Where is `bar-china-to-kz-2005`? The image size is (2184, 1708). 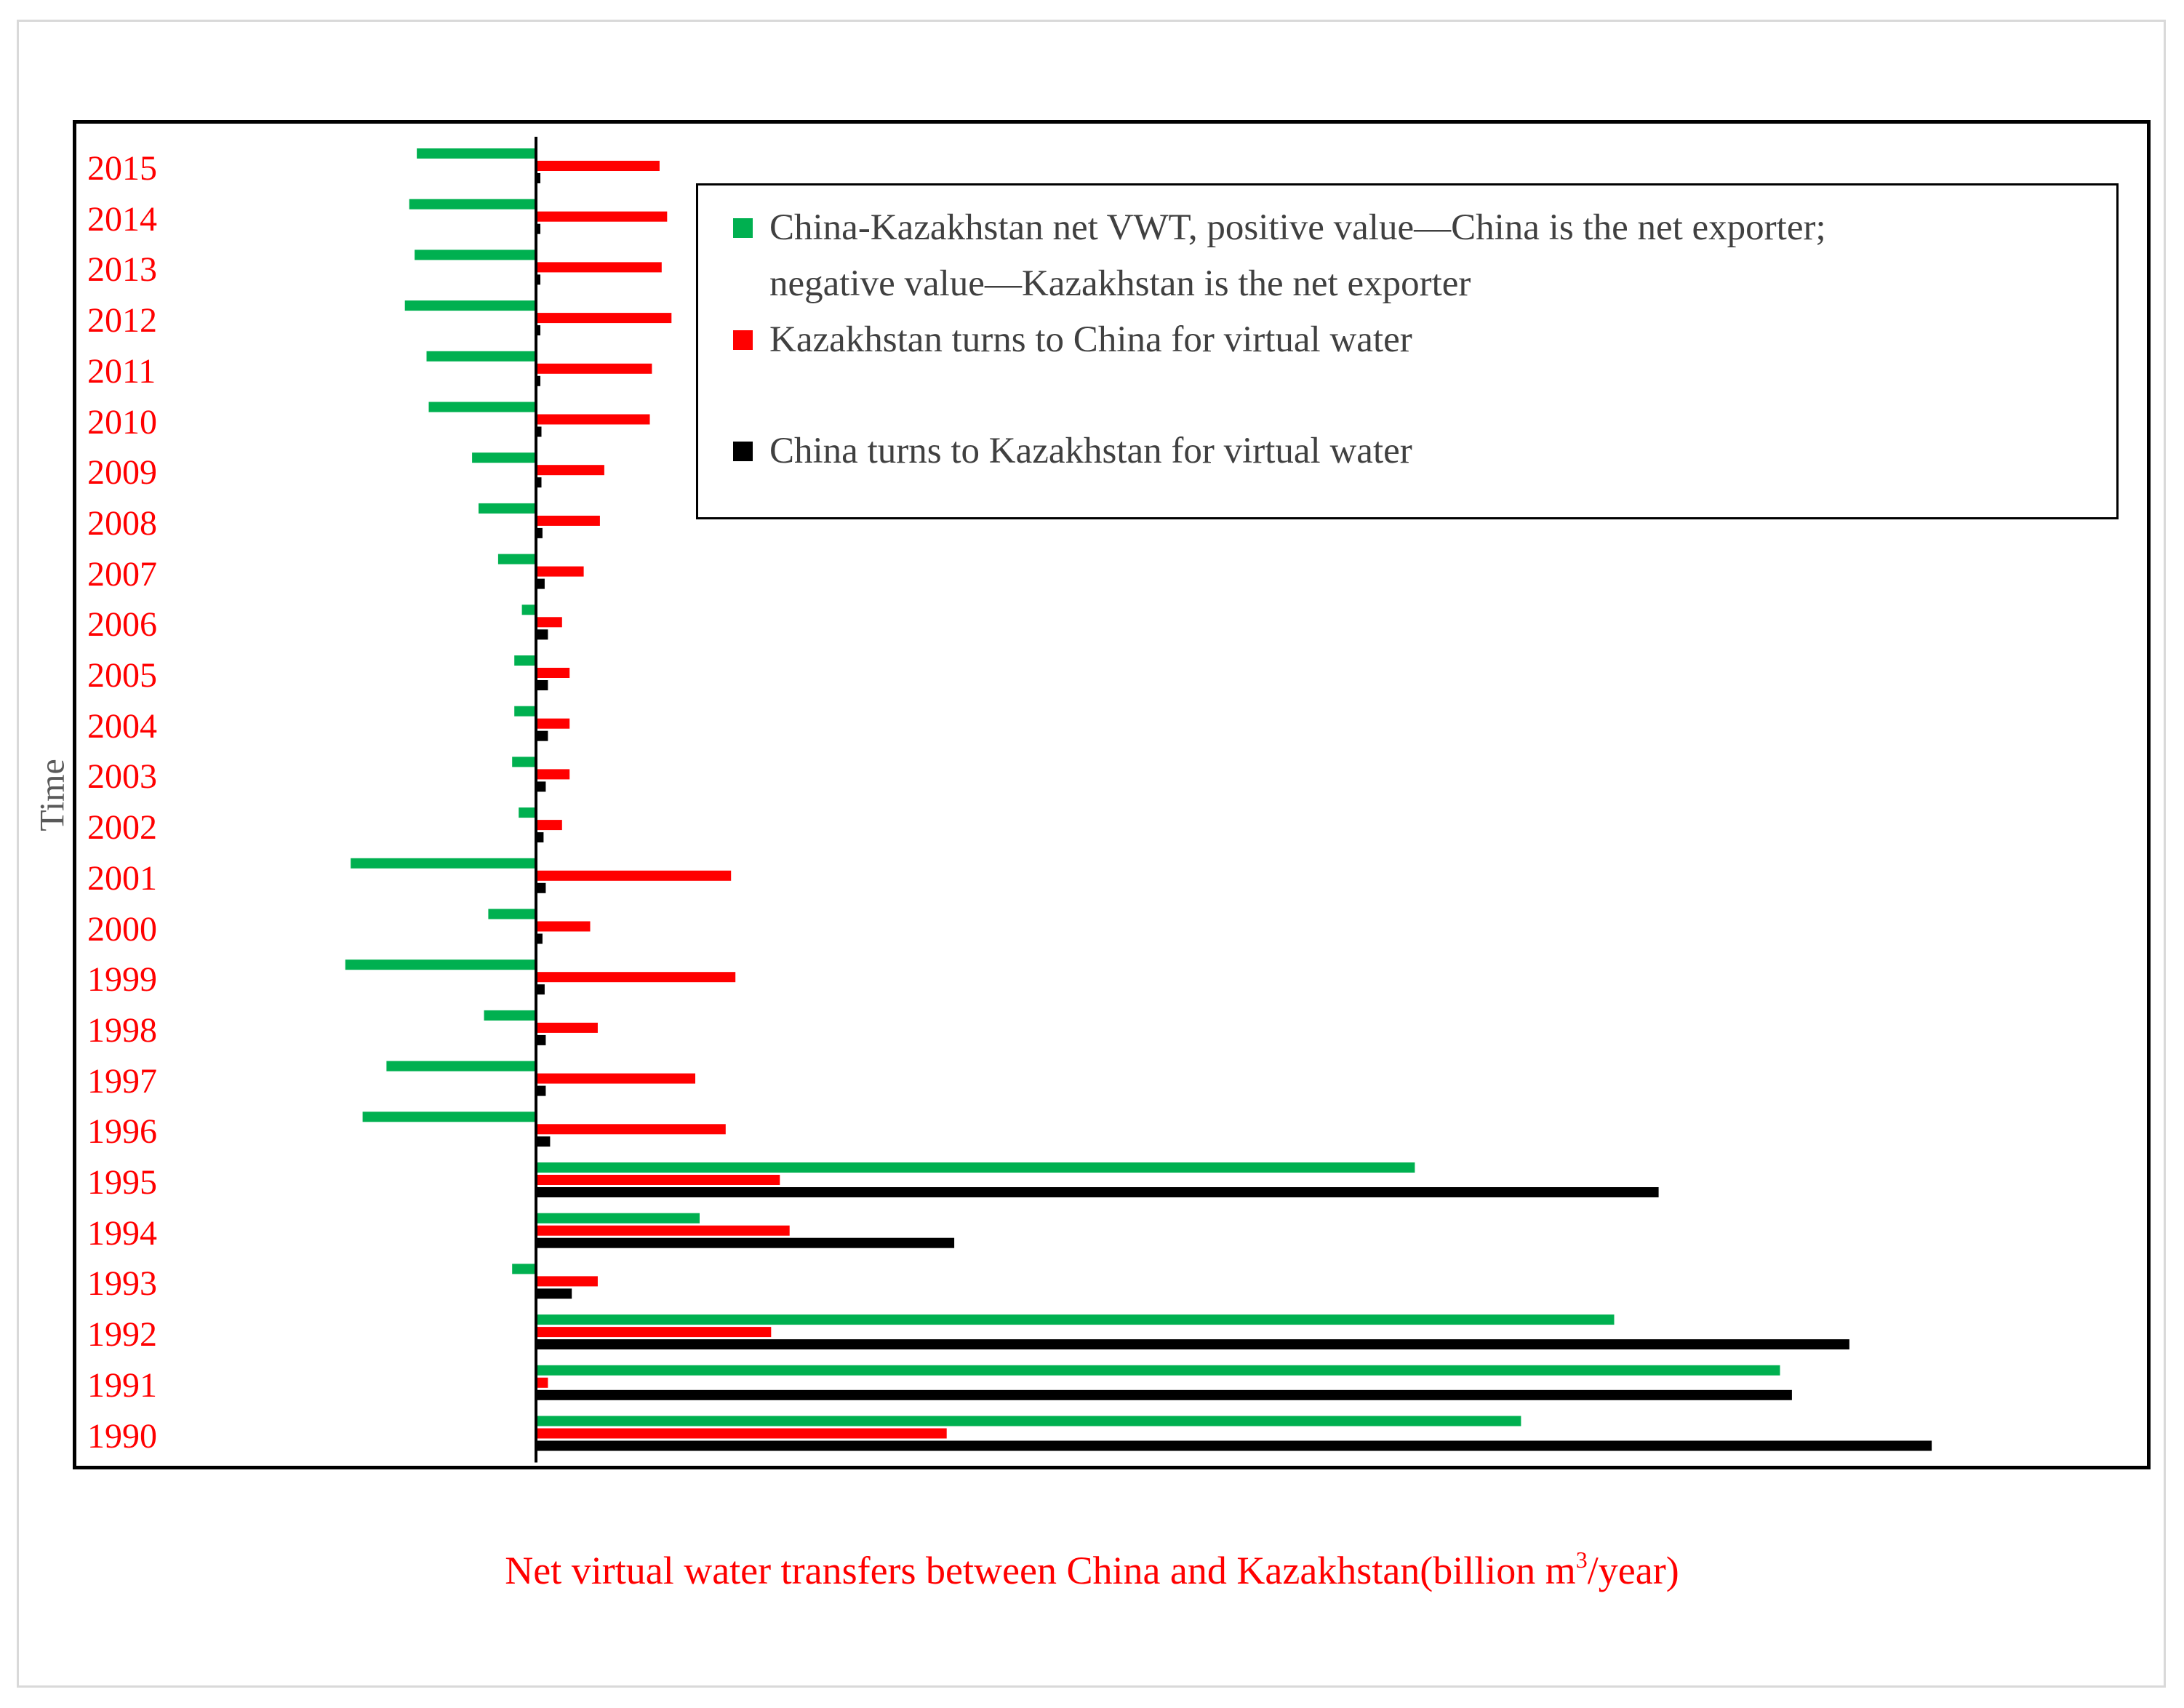 bar-china-to-kz-2005 is located at coordinates (542, 685).